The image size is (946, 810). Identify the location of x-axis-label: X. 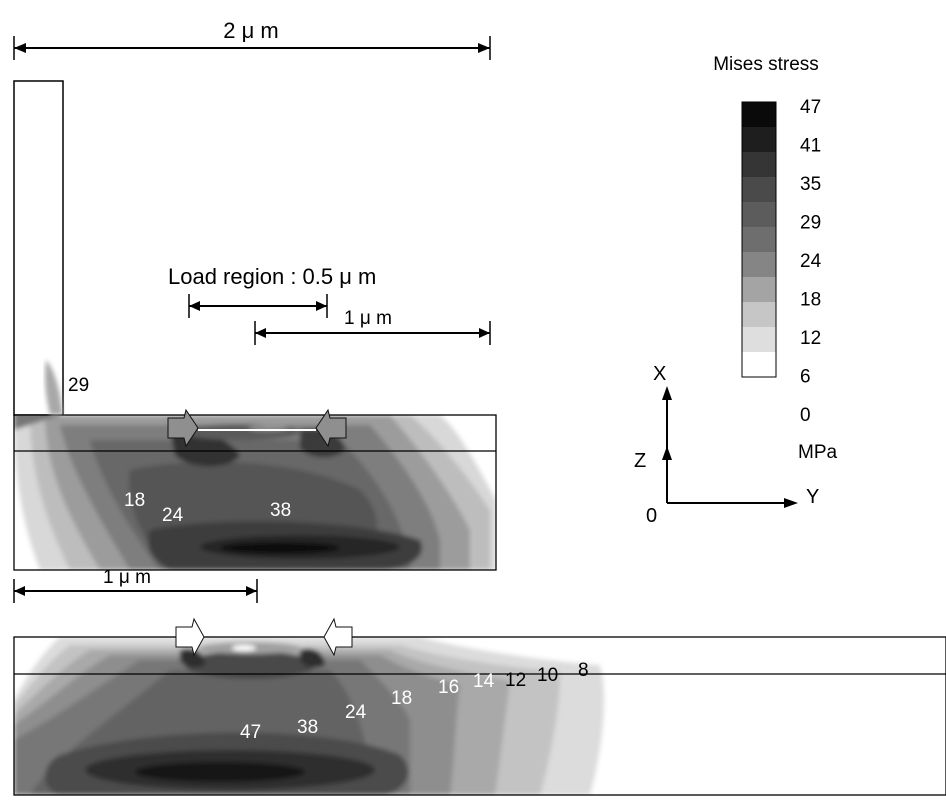
(659, 374).